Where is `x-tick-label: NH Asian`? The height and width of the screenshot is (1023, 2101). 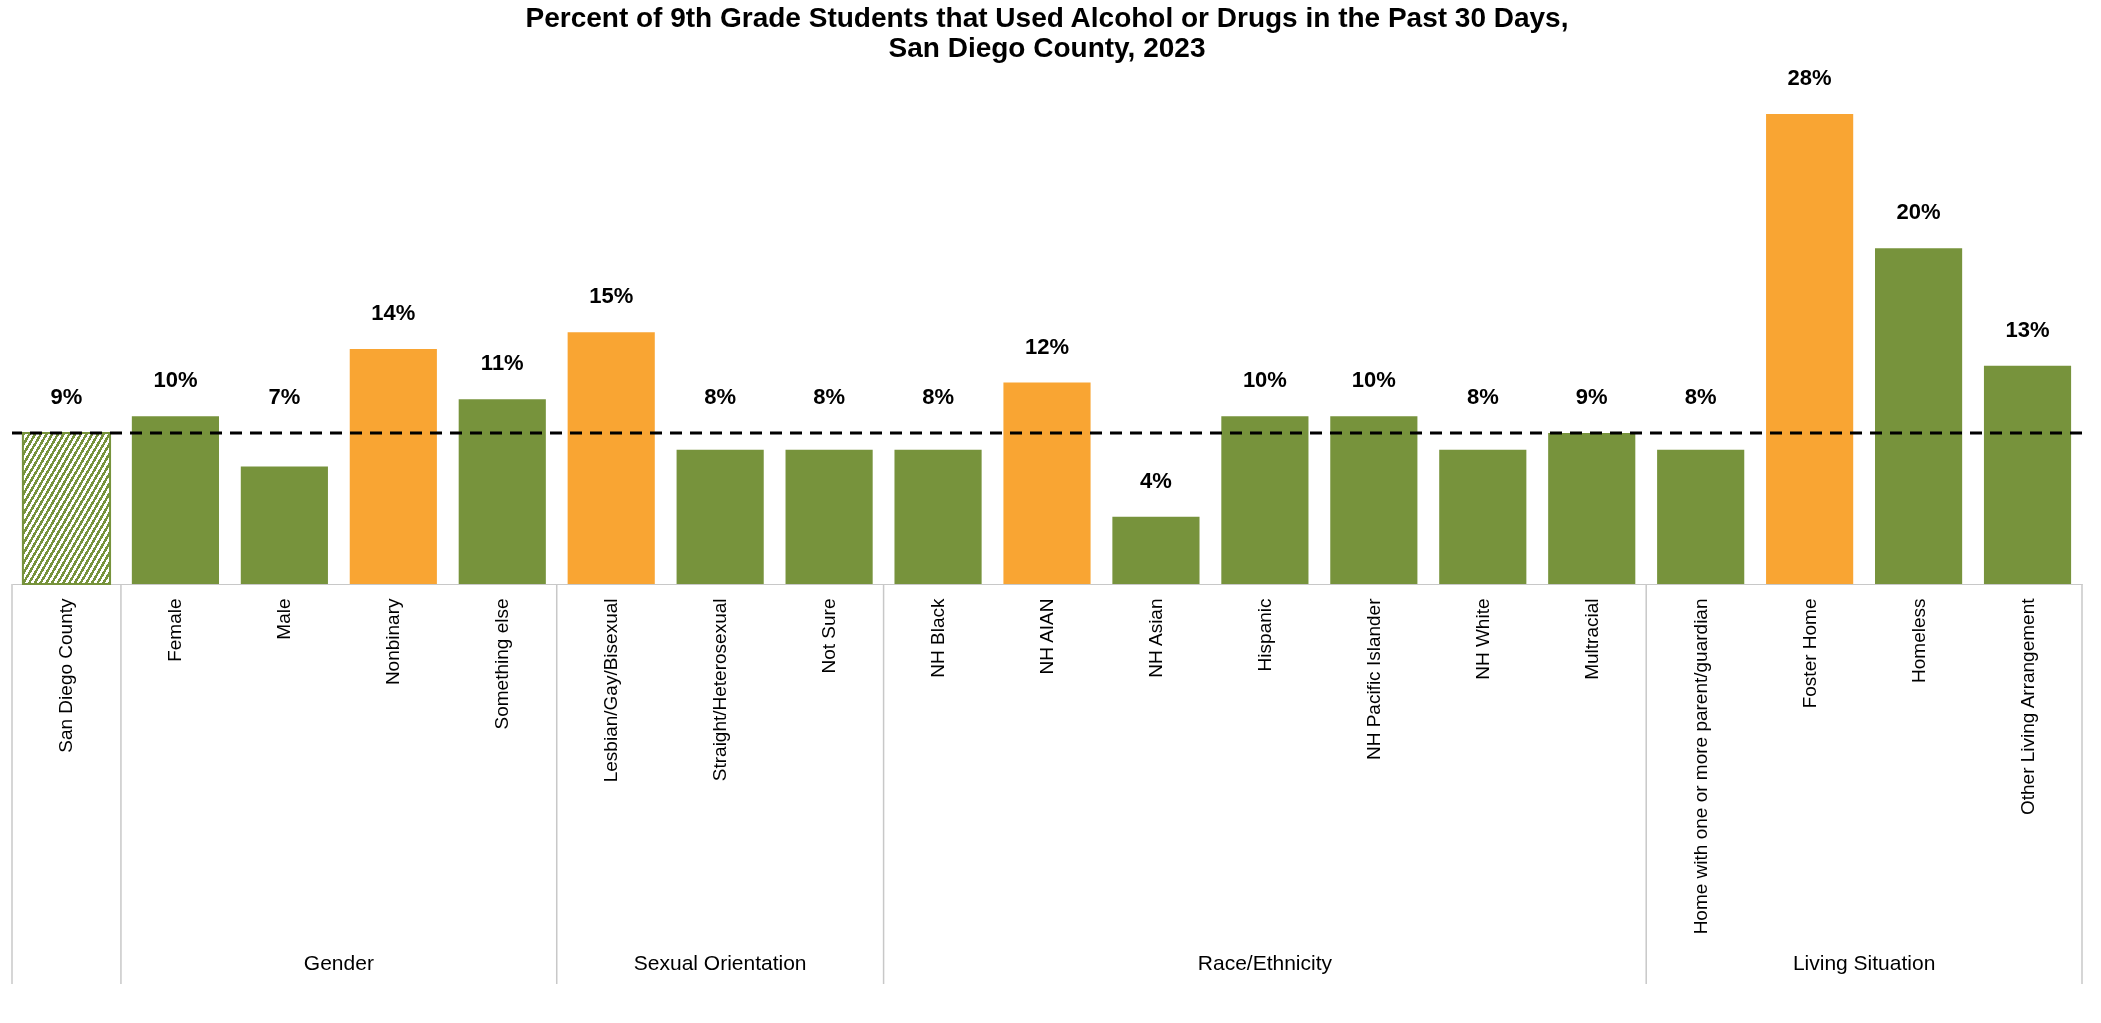
x-tick-label: NH Asian is located at coordinates (1155, 638).